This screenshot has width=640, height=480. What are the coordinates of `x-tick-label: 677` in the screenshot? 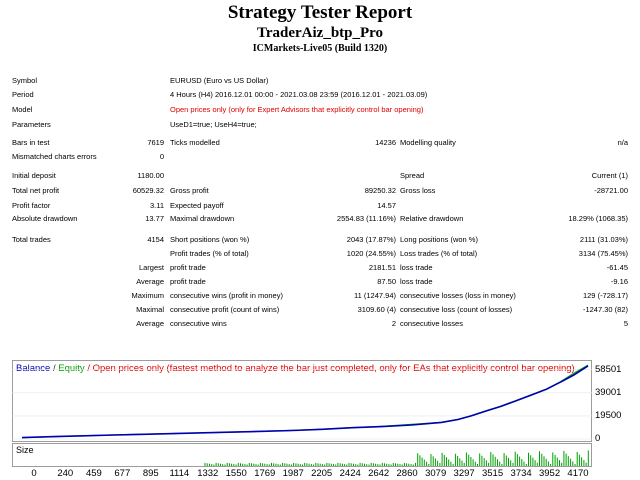 It's located at (122, 473).